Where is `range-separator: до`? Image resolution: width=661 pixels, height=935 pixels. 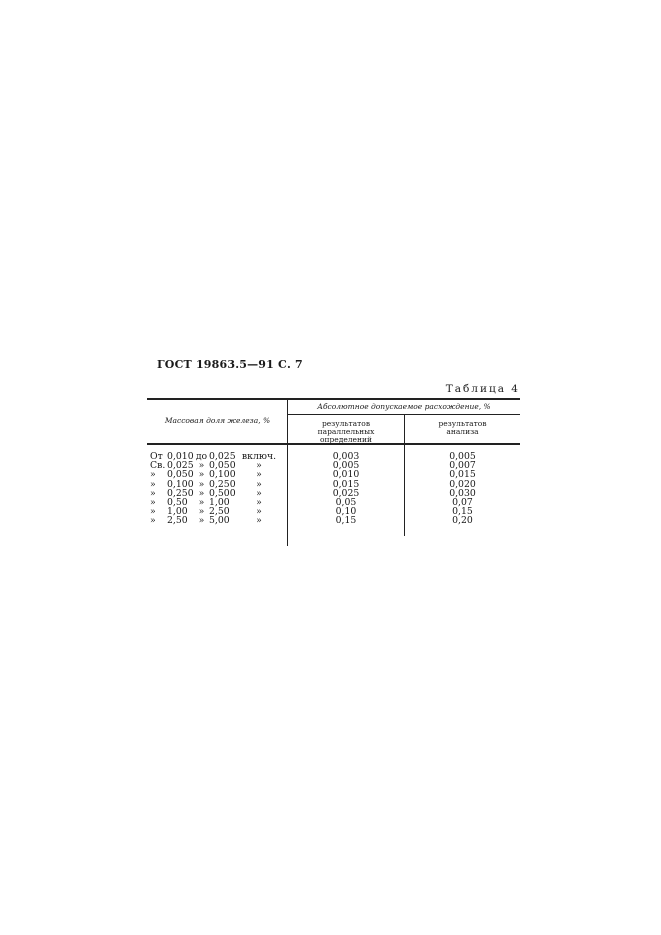 range-separator: до is located at coordinates (201, 456).